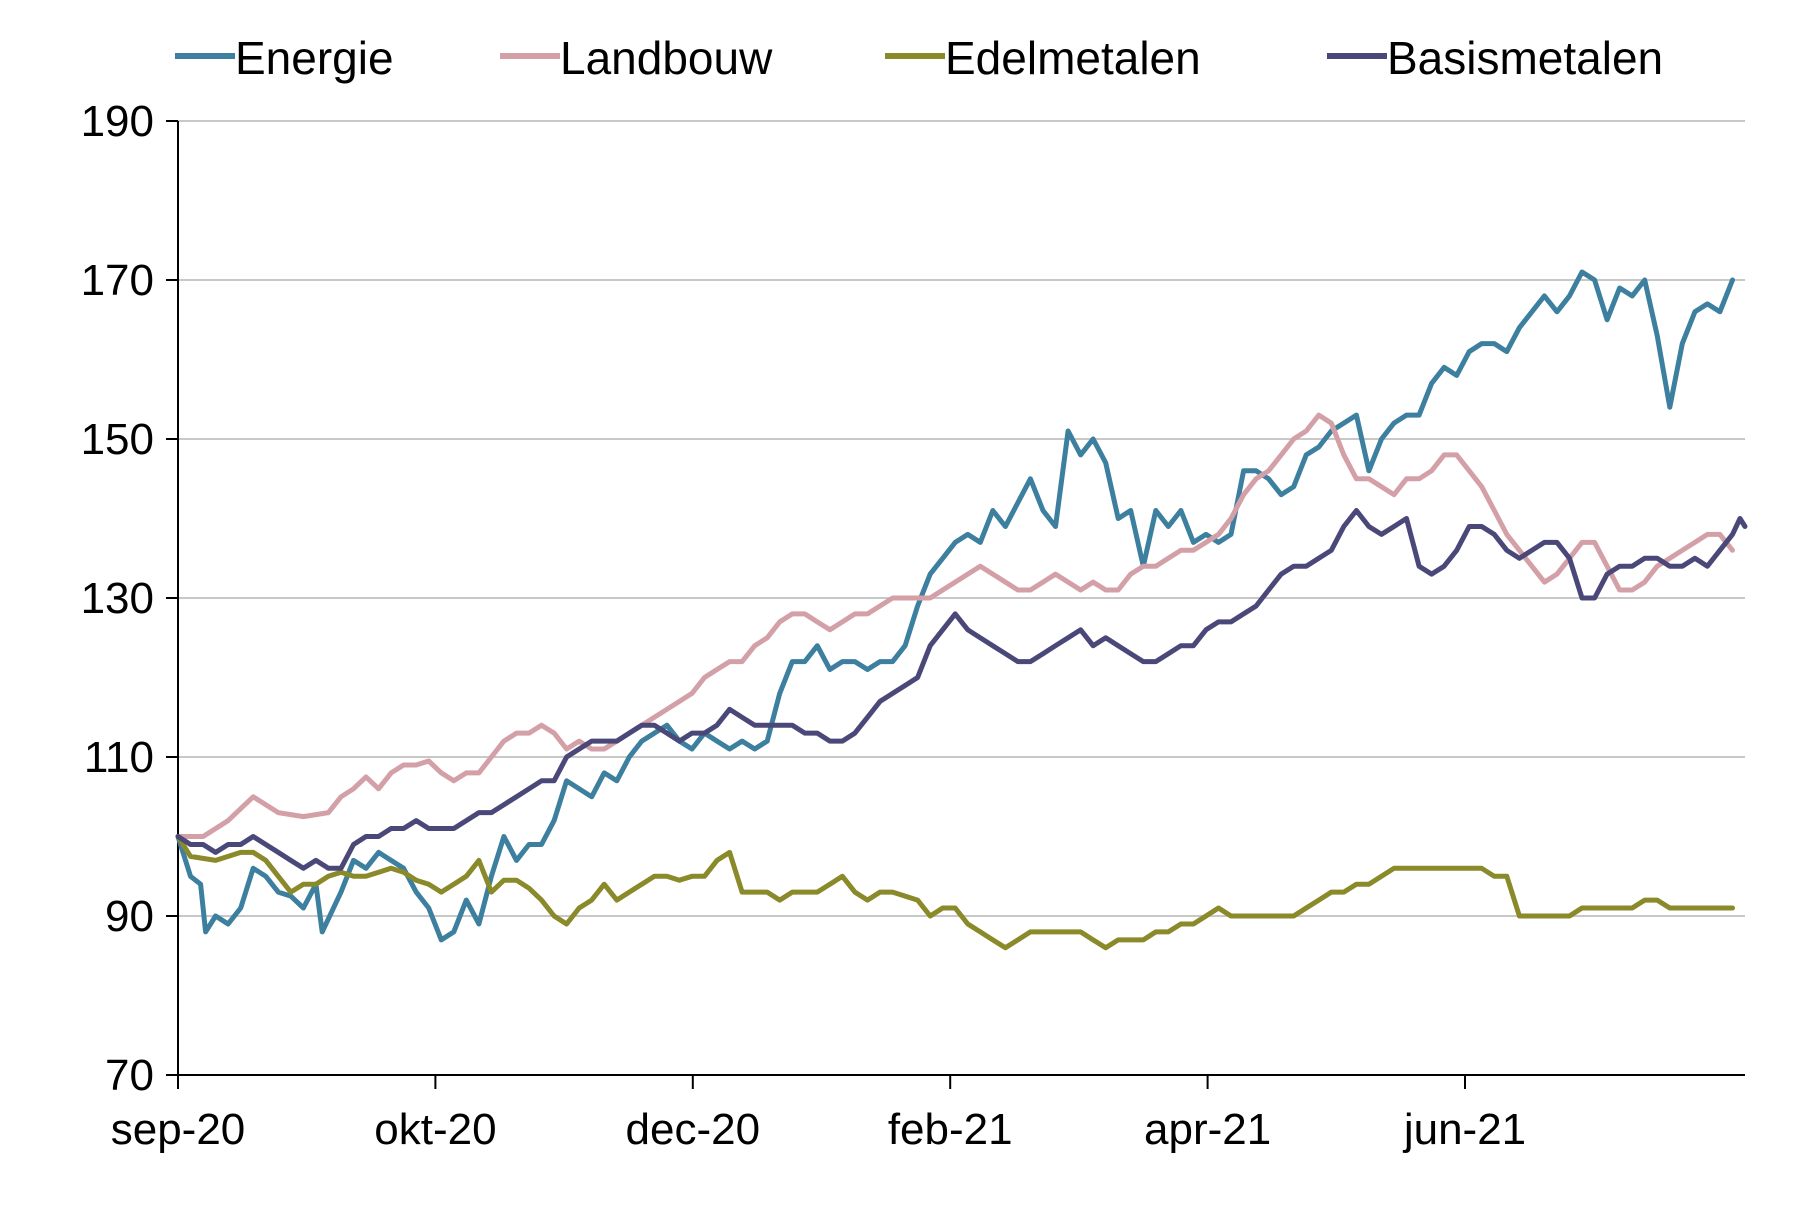 The width and height of the screenshot is (1806, 1214). What do you see at coordinates (117, 598) in the screenshot?
I see `y-tick-label-130: 130` at bounding box center [117, 598].